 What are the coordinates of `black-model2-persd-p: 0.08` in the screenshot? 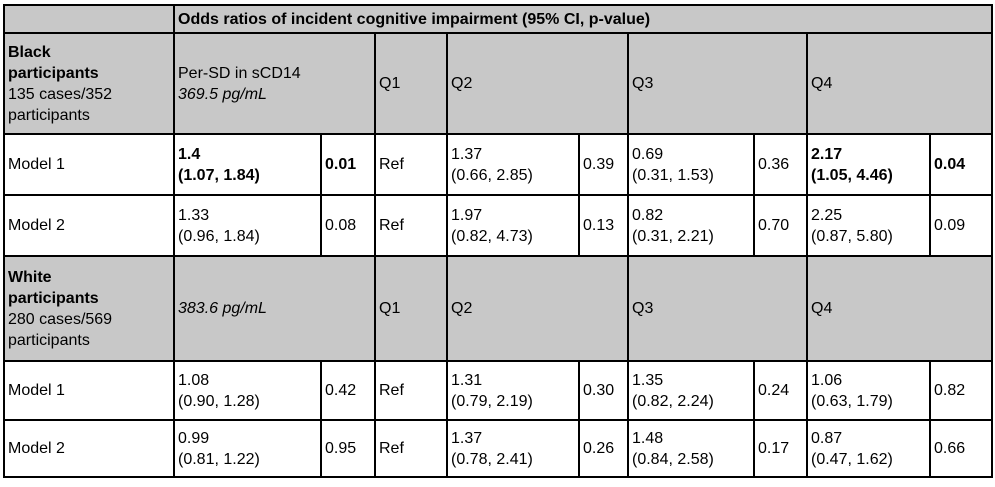 It's located at (348, 225).